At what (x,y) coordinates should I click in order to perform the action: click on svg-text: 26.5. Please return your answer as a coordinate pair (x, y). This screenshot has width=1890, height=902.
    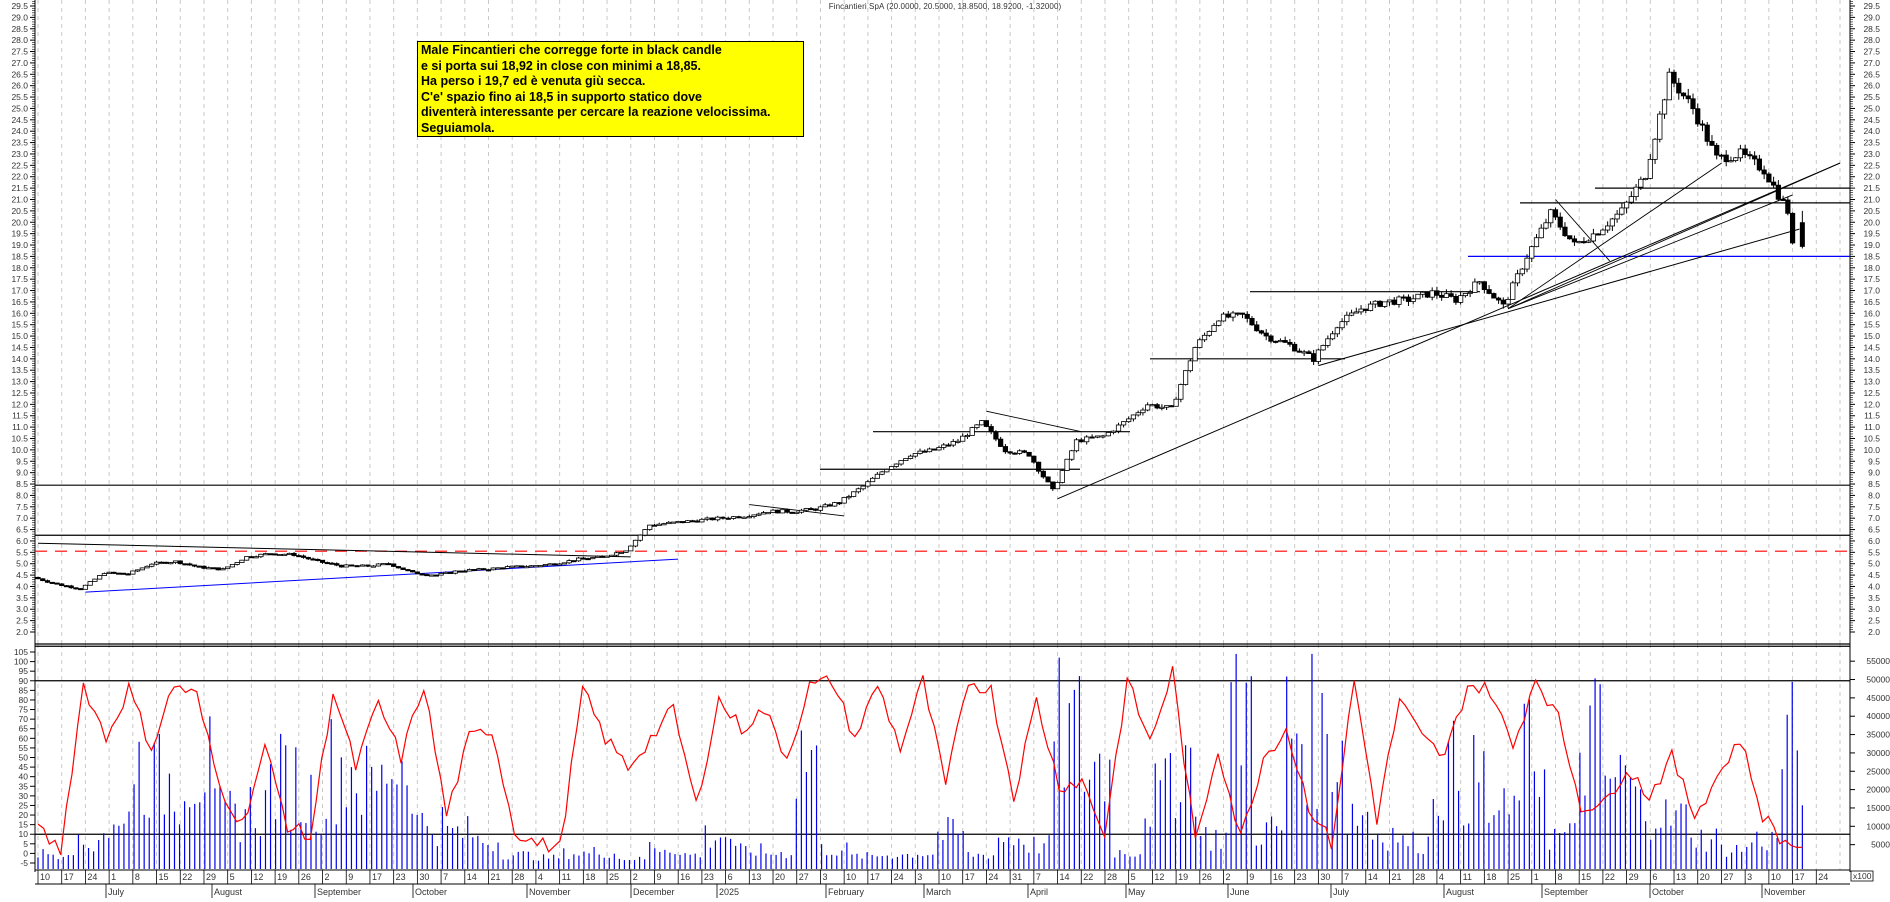
    Looking at the image, I should click on (1871, 74).